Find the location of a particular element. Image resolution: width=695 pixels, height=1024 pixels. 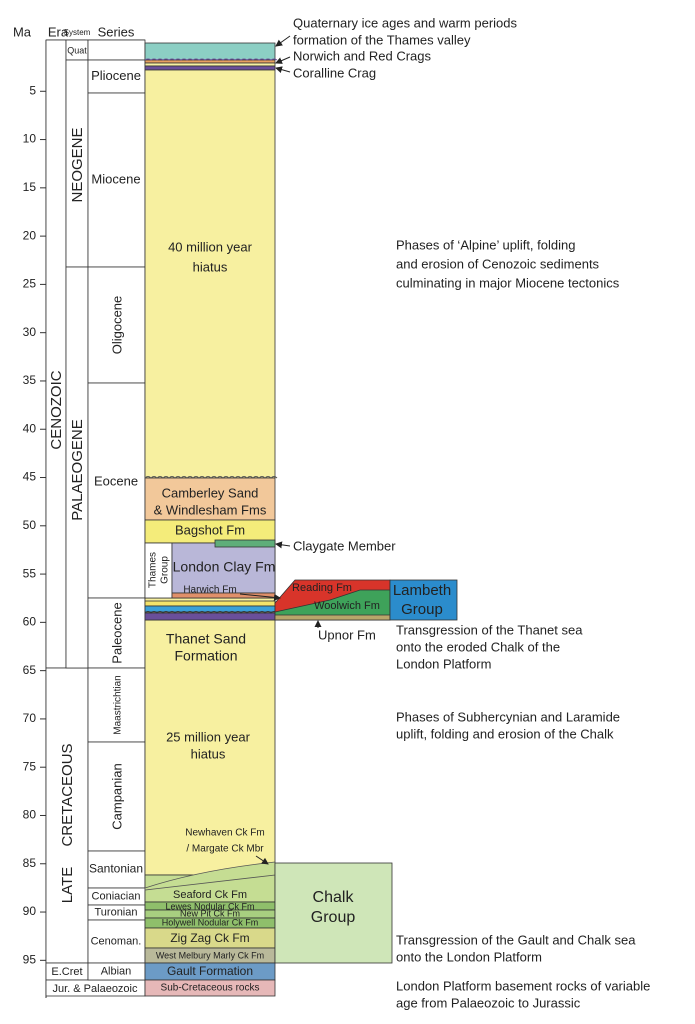

unit-label: Sub-Cretaceous rocks is located at coordinates (210, 988).